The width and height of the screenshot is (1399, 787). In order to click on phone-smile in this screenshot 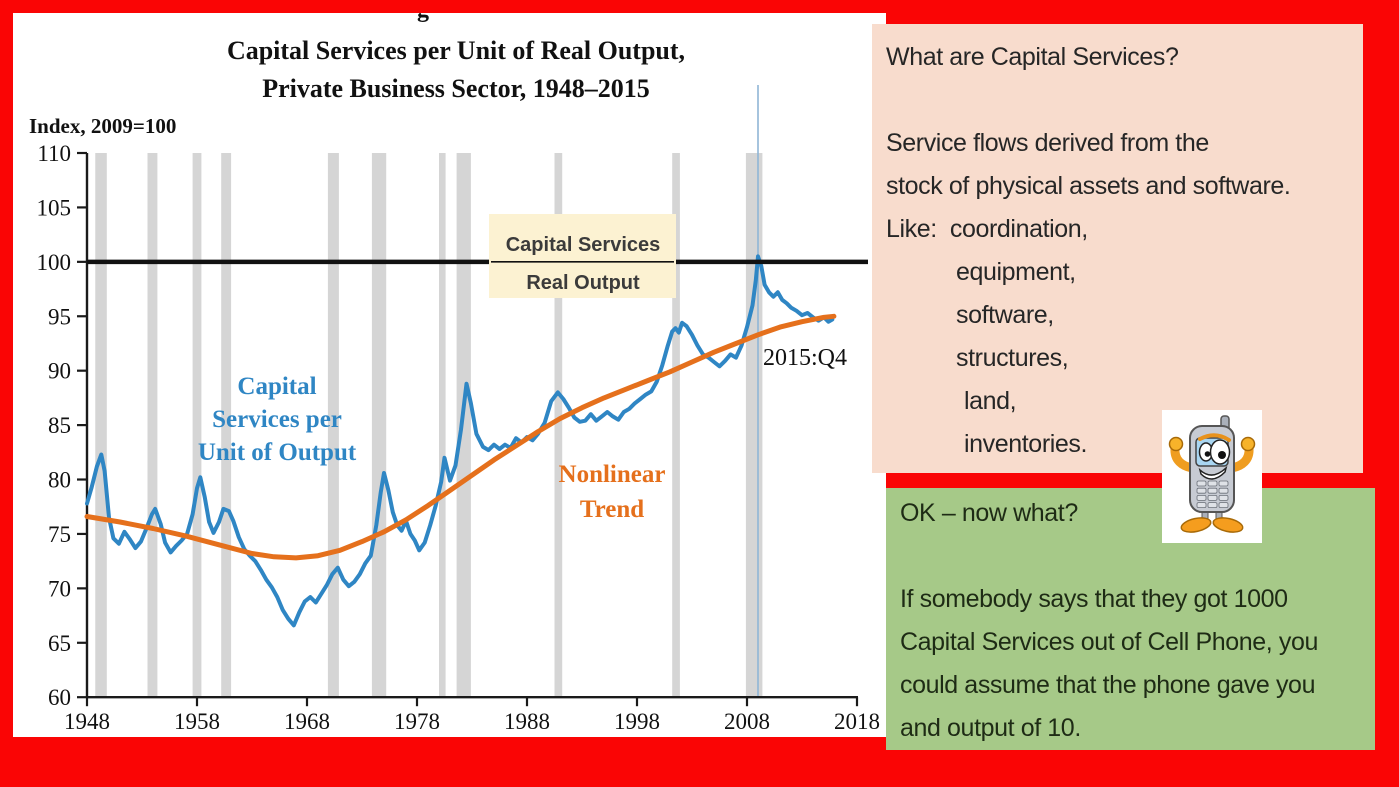, I will do `click(1213, 472)`.